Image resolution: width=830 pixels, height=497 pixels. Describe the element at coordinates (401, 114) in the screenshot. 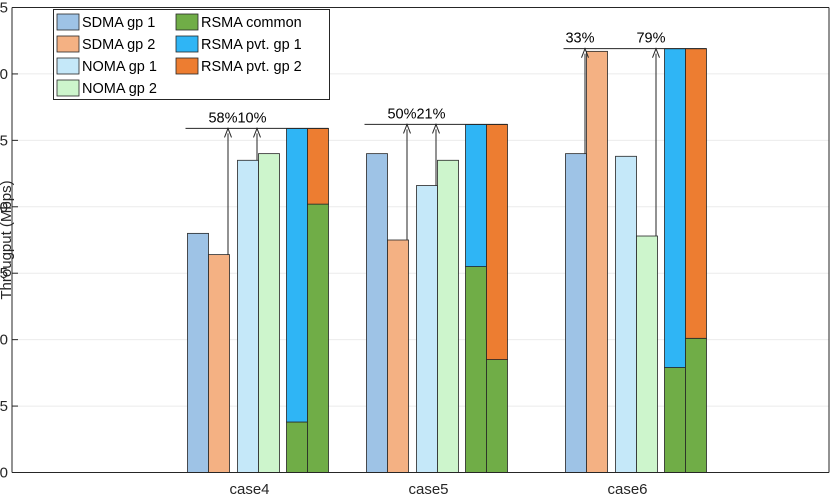

I see `annotation-label: 50%` at that location.